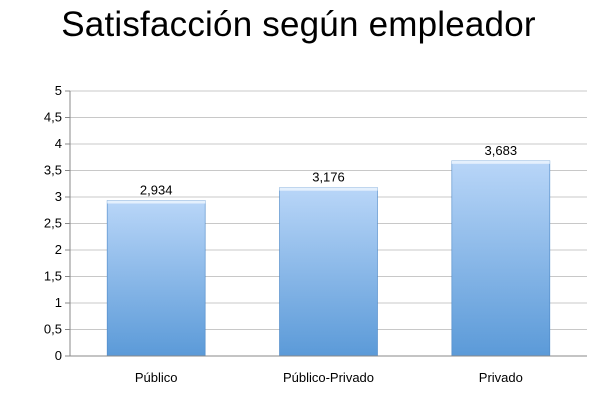 Image resolution: width=597 pixels, height=404 pixels. What do you see at coordinates (501, 150) in the screenshot?
I see `data-label: 3,683` at bounding box center [501, 150].